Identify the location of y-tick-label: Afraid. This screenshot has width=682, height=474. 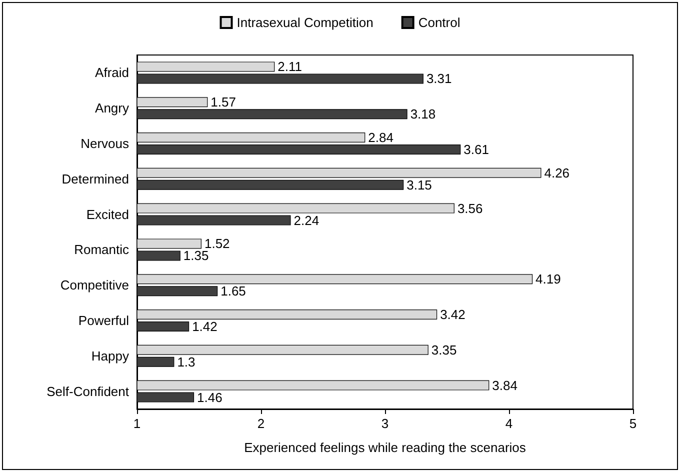
(112, 72).